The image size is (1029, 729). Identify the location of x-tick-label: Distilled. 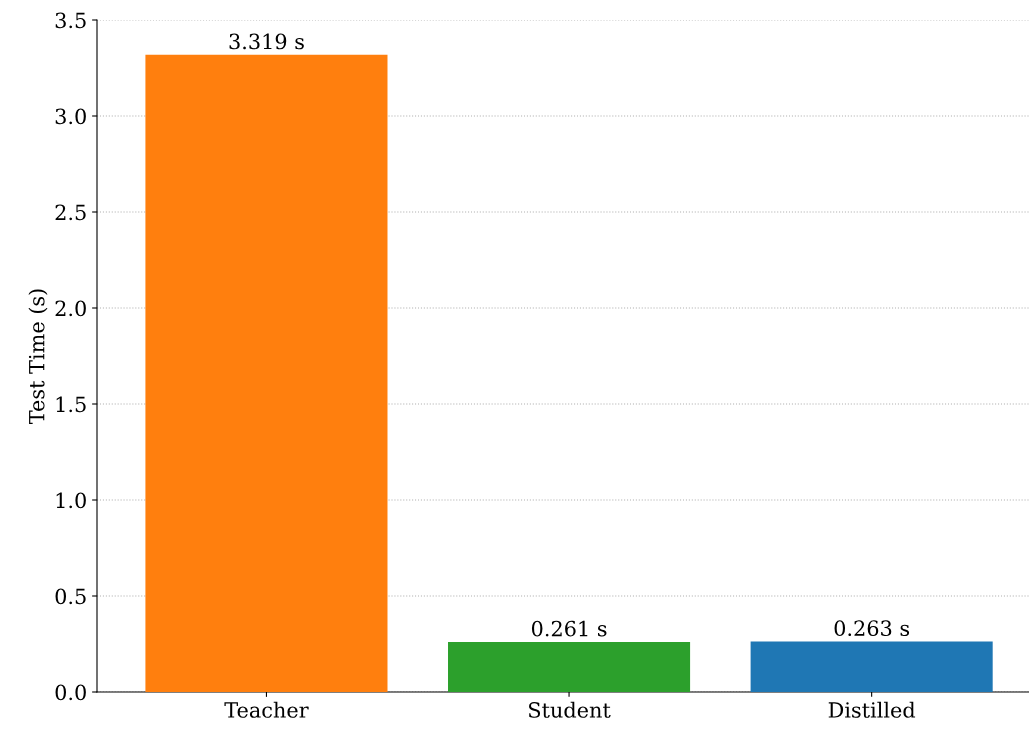
(872, 709).